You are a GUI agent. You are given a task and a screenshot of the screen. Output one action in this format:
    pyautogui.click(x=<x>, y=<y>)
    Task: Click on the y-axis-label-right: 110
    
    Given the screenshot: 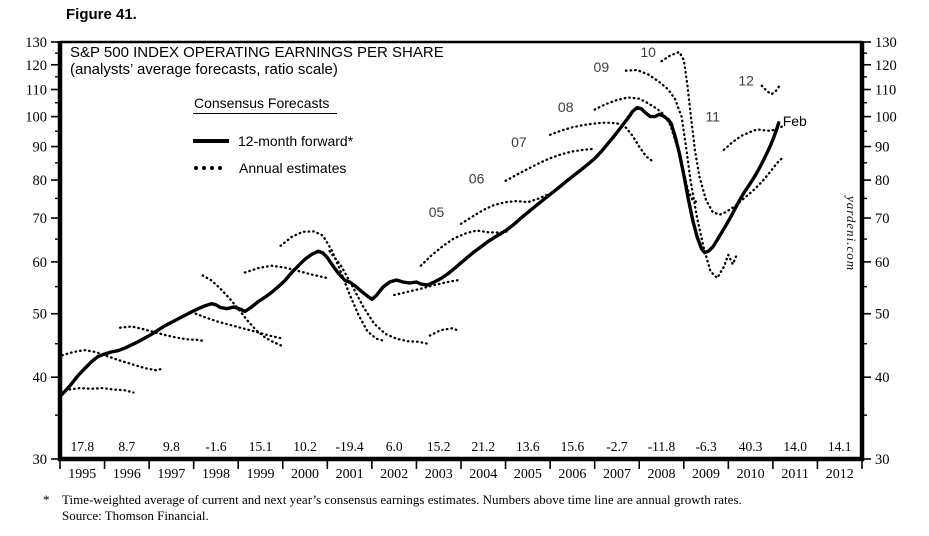 What is the action you would take?
    pyautogui.click(x=885, y=91)
    